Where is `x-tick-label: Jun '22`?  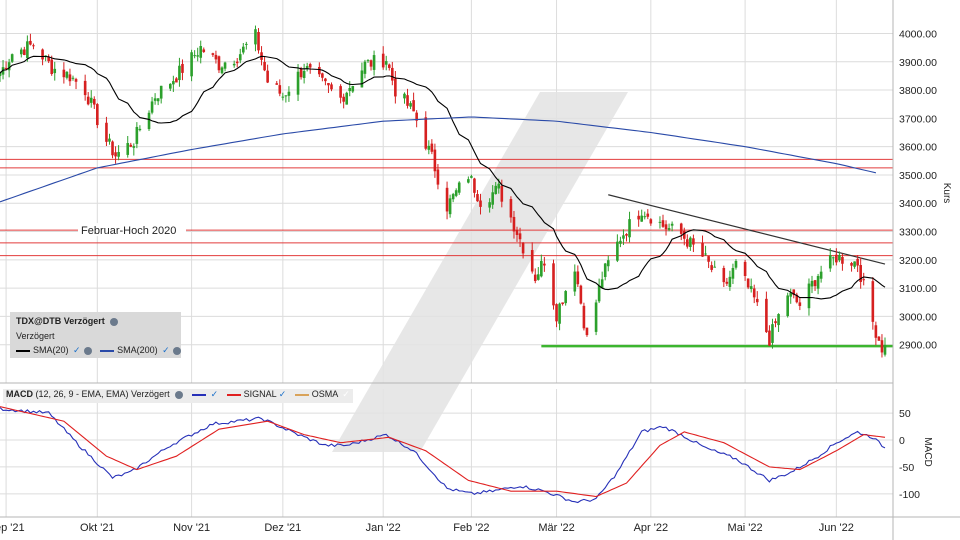
x-tick-label: Jun '22 is located at coordinates (836, 528).